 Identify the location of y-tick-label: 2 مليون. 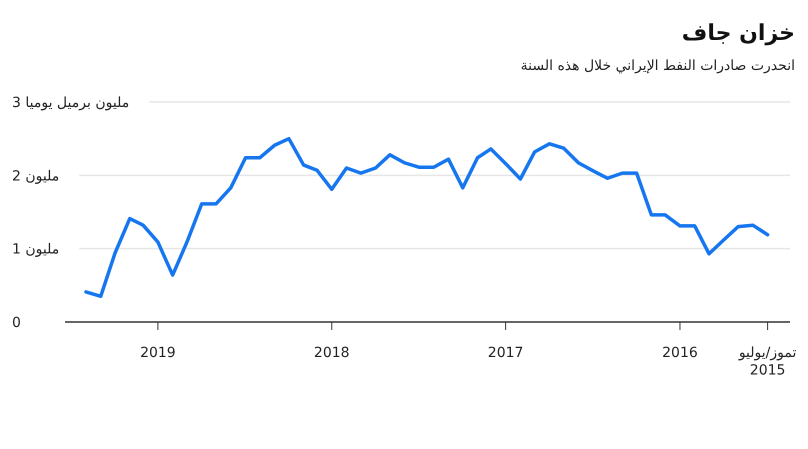
(36, 176).